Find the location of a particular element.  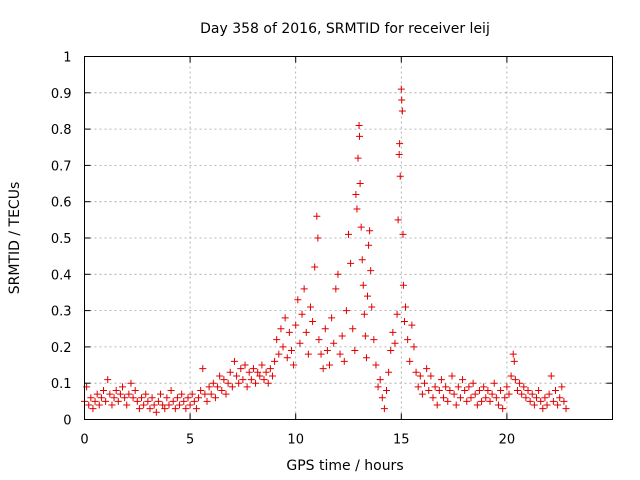

y-tick-label: 0 is located at coordinates (67, 421).